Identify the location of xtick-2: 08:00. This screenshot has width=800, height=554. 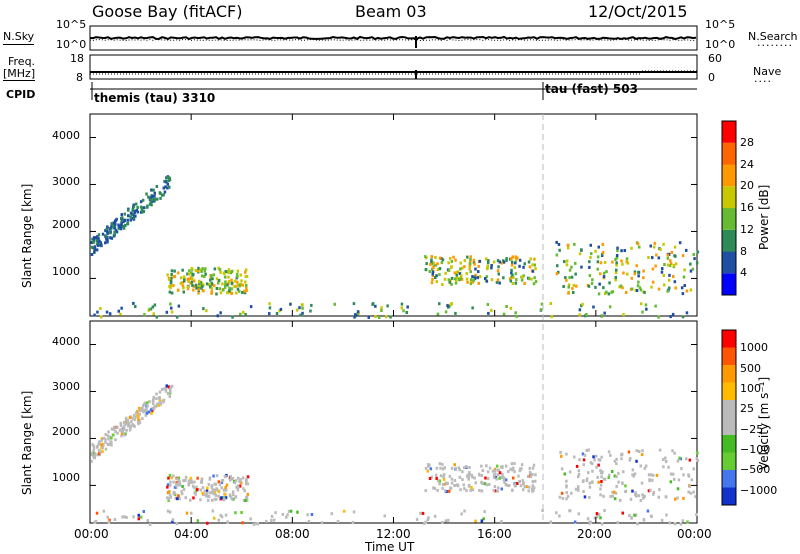
(292, 534).